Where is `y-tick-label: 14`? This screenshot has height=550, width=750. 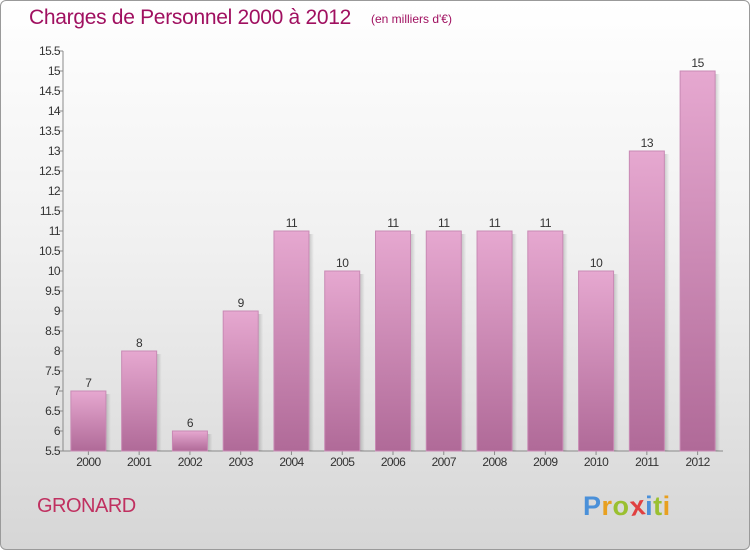 y-tick-label: 14 is located at coordinates (54, 111).